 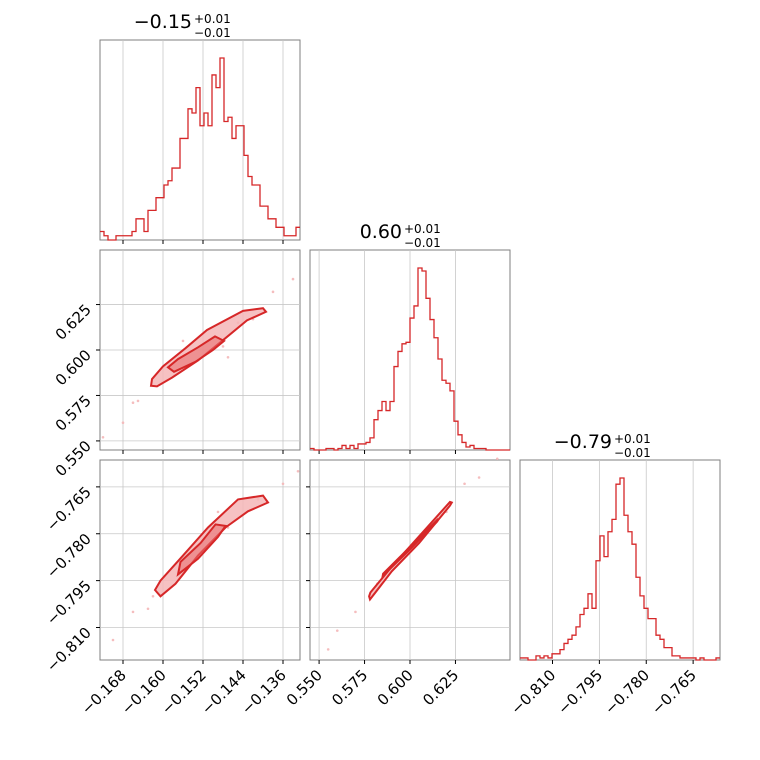 What do you see at coordinates (73, 322) in the screenshot?
I see `y-tick-label: 0.625` at bounding box center [73, 322].